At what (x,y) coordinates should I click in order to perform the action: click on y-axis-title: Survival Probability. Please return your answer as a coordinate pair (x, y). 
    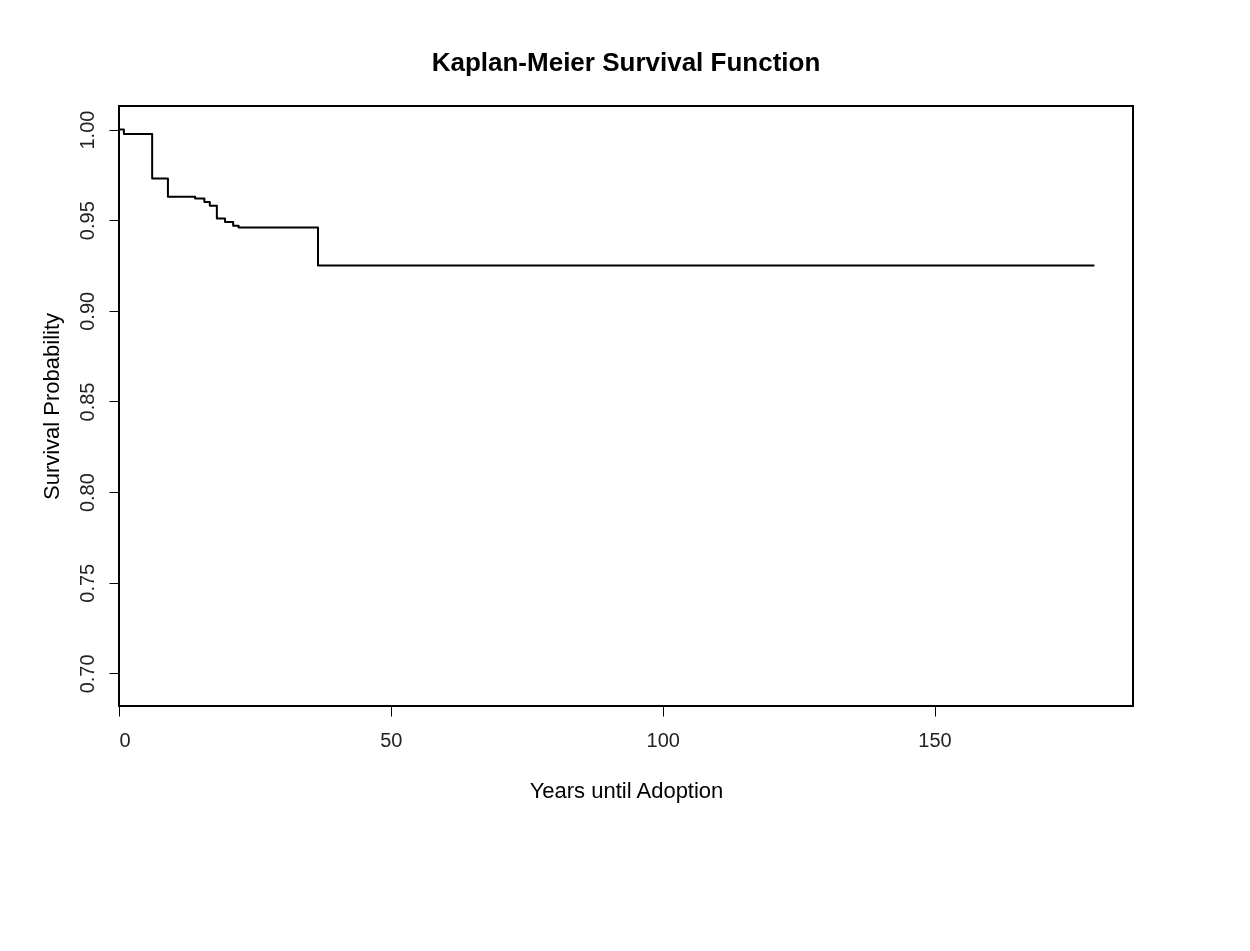
    Looking at the image, I should click on (51, 406).